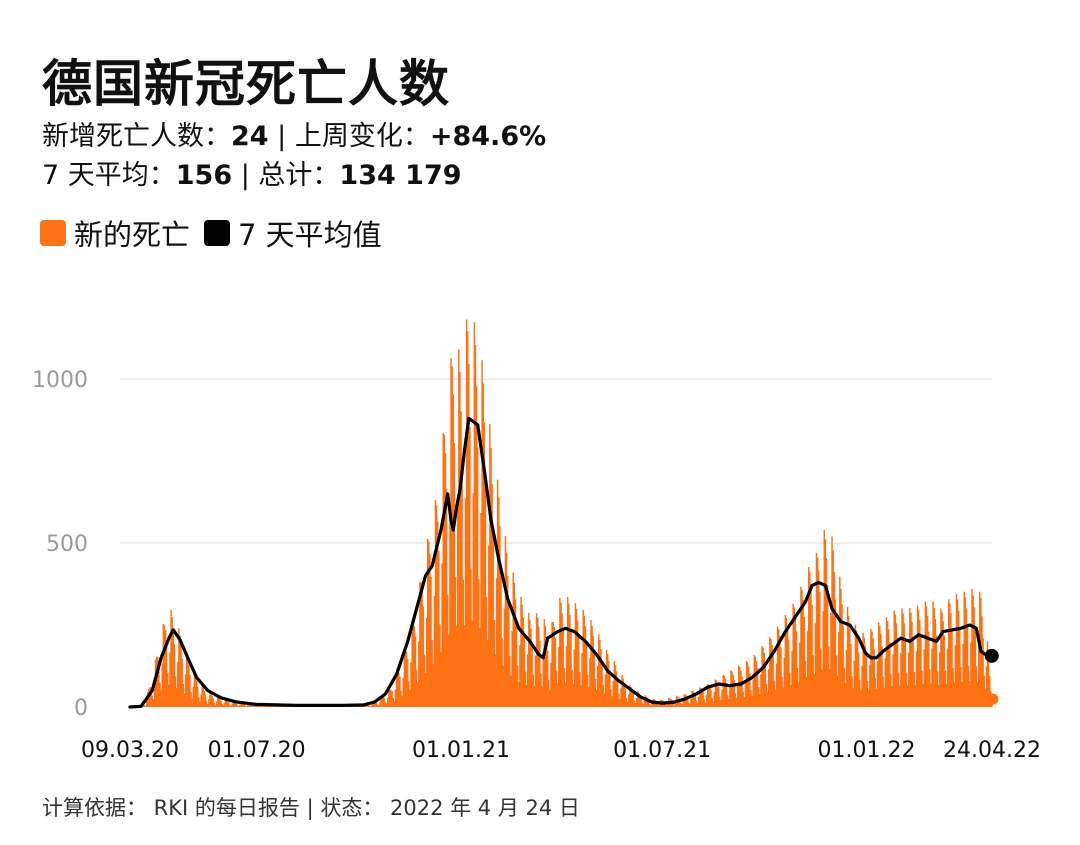 The height and width of the screenshot is (845, 1080). What do you see at coordinates (81, 708) in the screenshot?
I see `y-tick-label: 0` at bounding box center [81, 708].